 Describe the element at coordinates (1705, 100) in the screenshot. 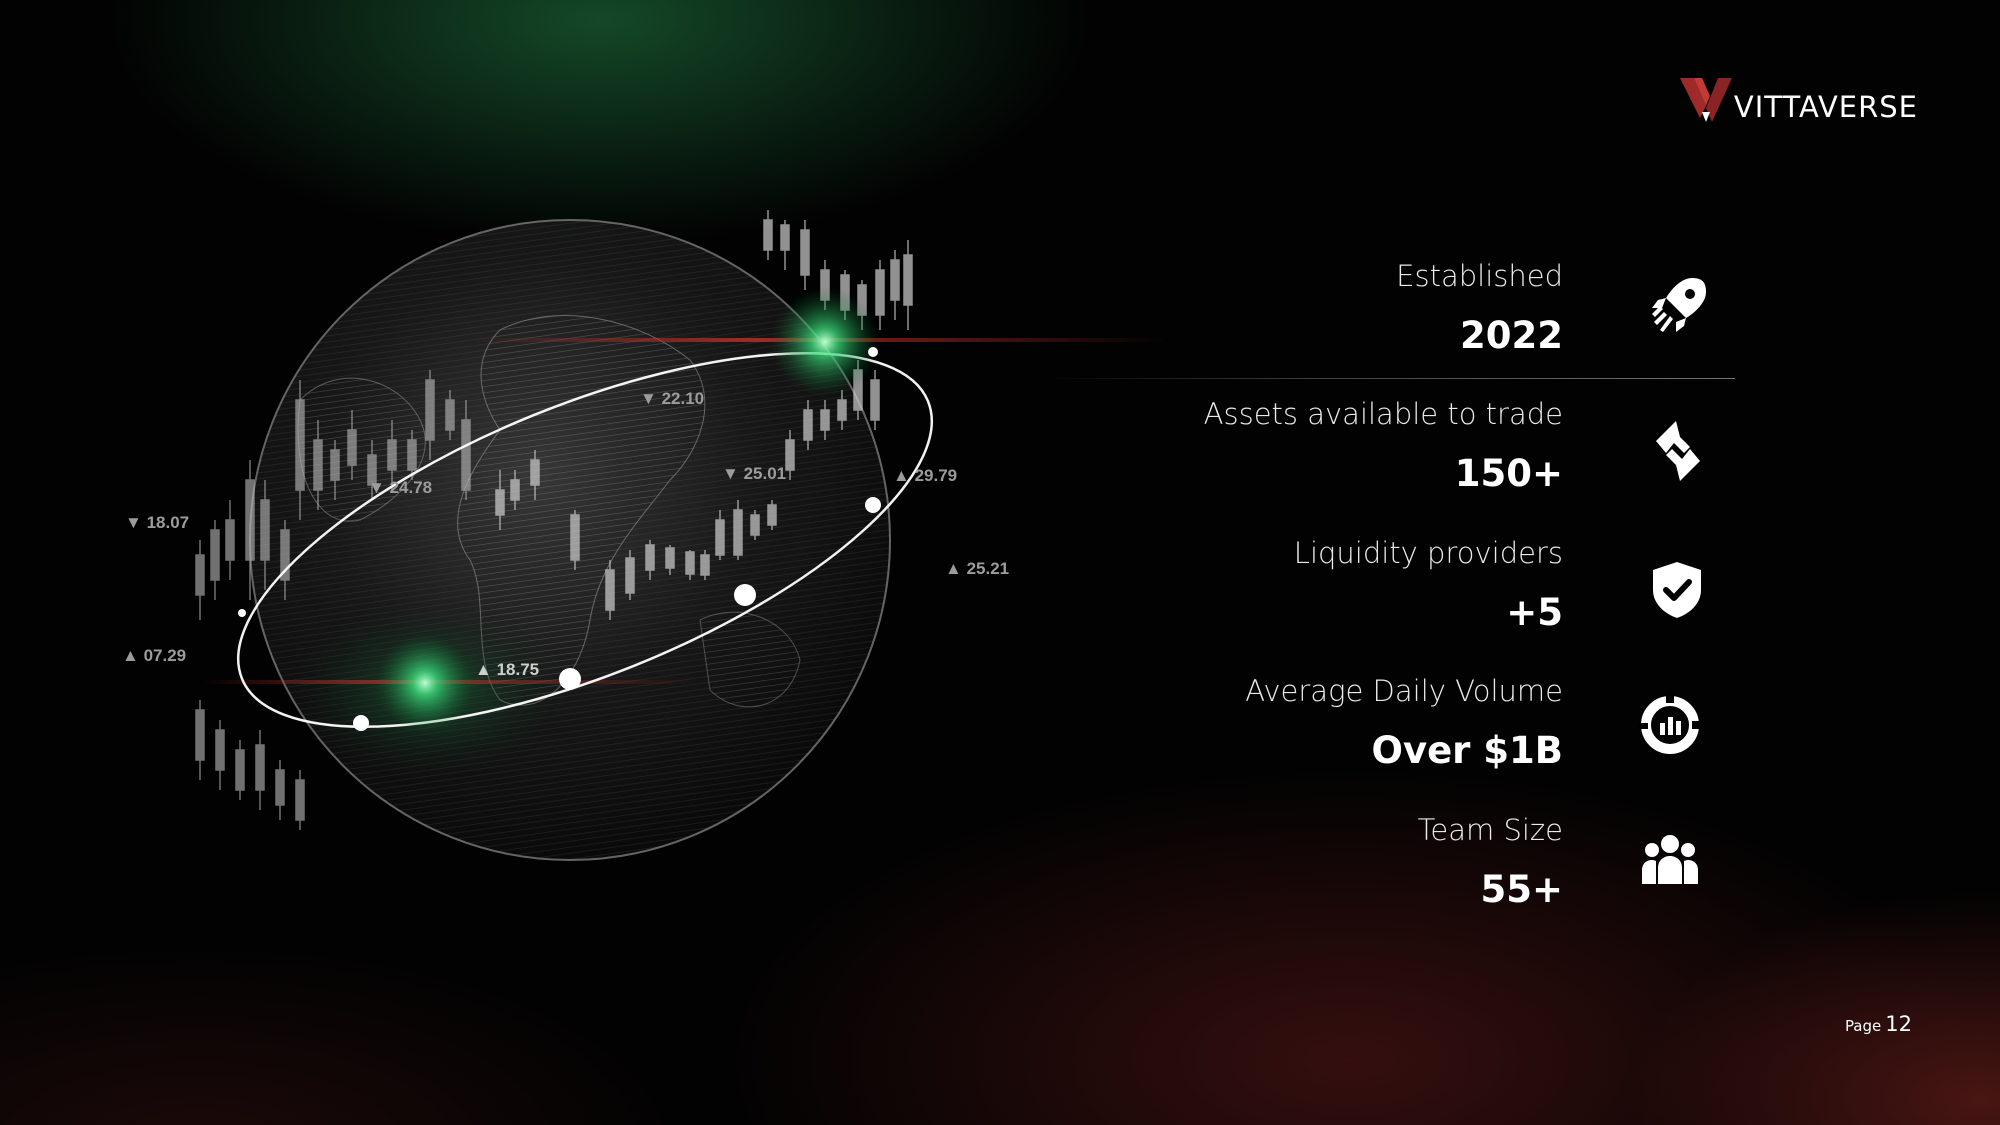

I see `vittaverse-logo-icon` at that location.